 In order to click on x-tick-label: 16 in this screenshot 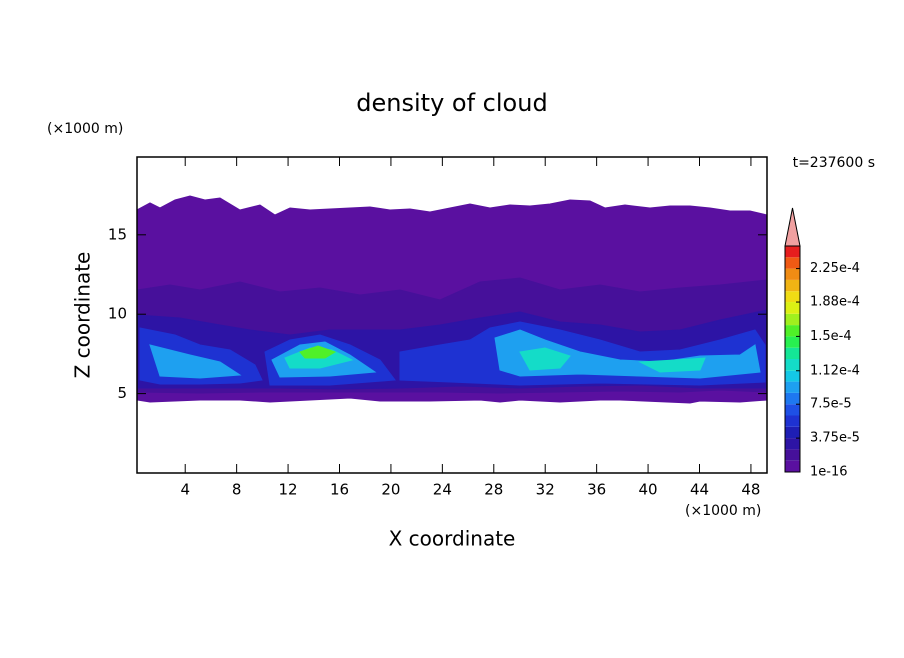, I will do `click(339, 490)`.